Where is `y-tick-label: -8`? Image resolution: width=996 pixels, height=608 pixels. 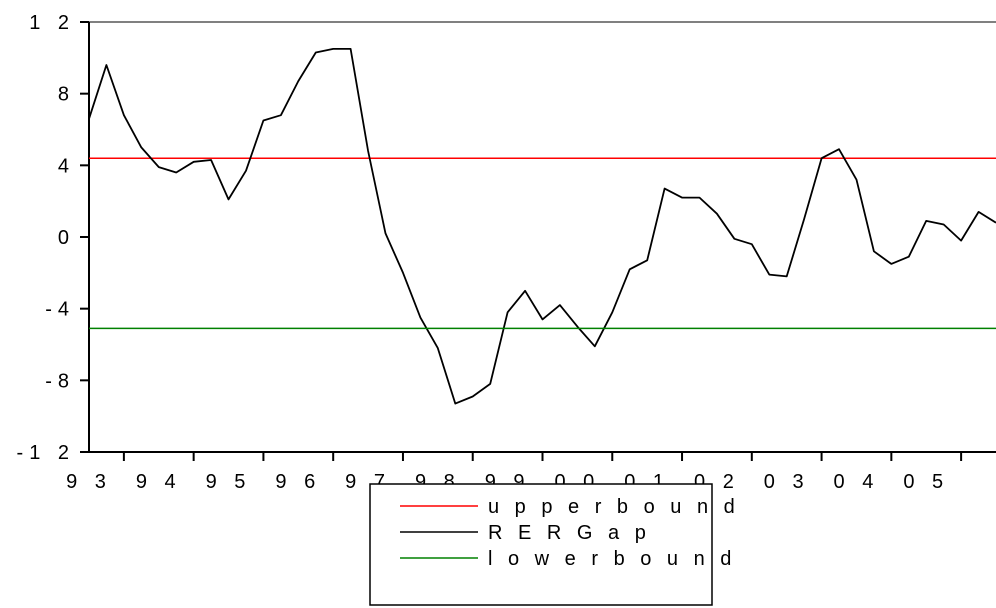 y-tick-label: -8 is located at coordinates (60, 381).